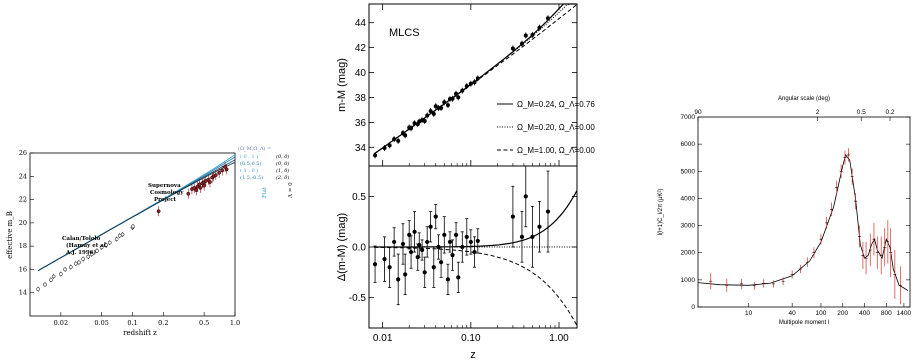  I want to click on y-tick-label: 34, so click(361, 148).